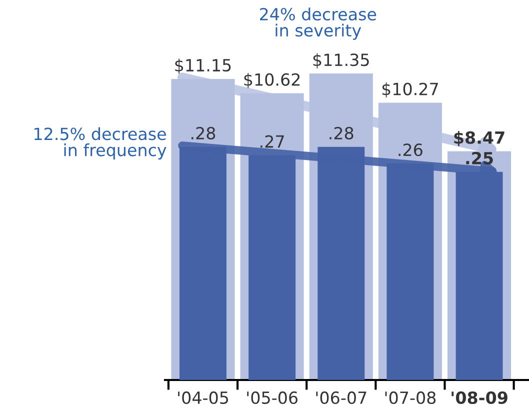 This screenshot has width=529, height=414. Describe the element at coordinates (341, 397) in the screenshot. I see `x-tick-label: '06-07` at that location.